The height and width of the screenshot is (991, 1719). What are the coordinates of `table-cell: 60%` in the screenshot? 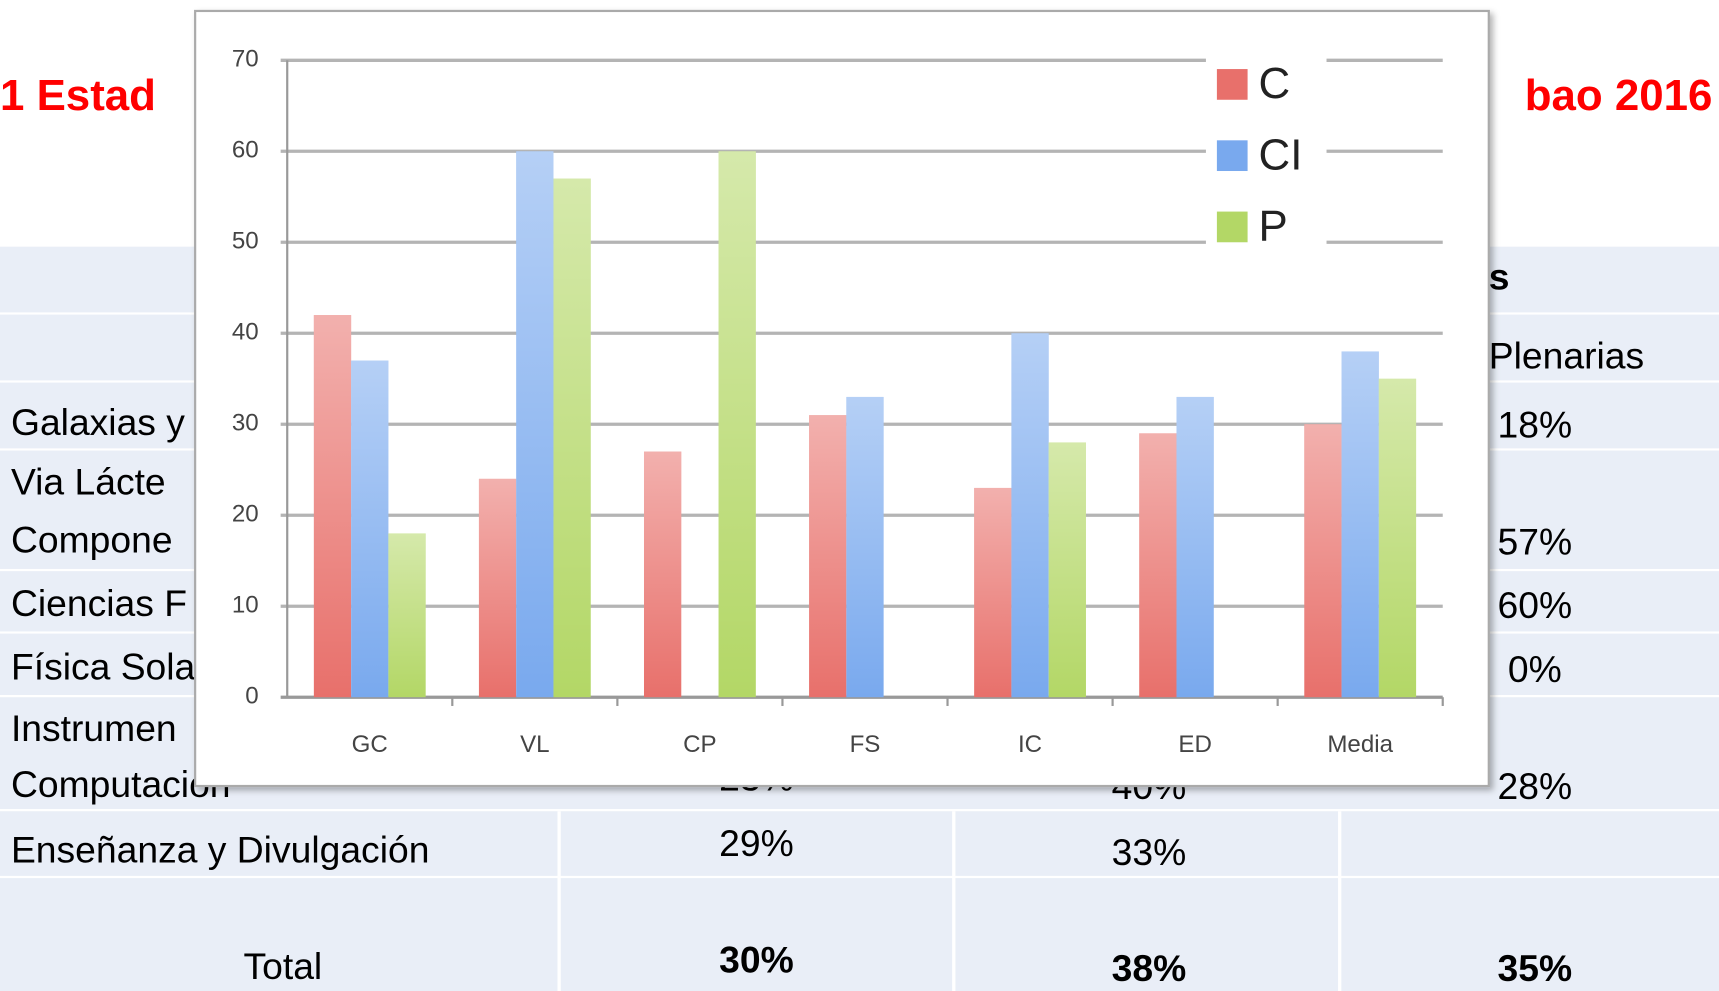 It's located at (1535, 605).